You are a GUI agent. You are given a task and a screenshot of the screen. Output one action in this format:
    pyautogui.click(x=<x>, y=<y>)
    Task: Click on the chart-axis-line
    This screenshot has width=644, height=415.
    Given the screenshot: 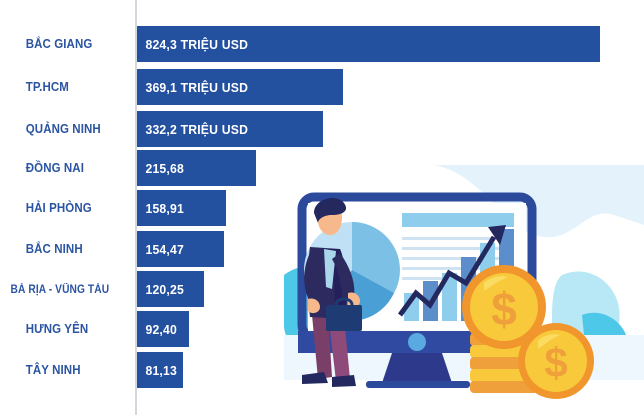 What is the action you would take?
    pyautogui.click(x=136, y=207)
    